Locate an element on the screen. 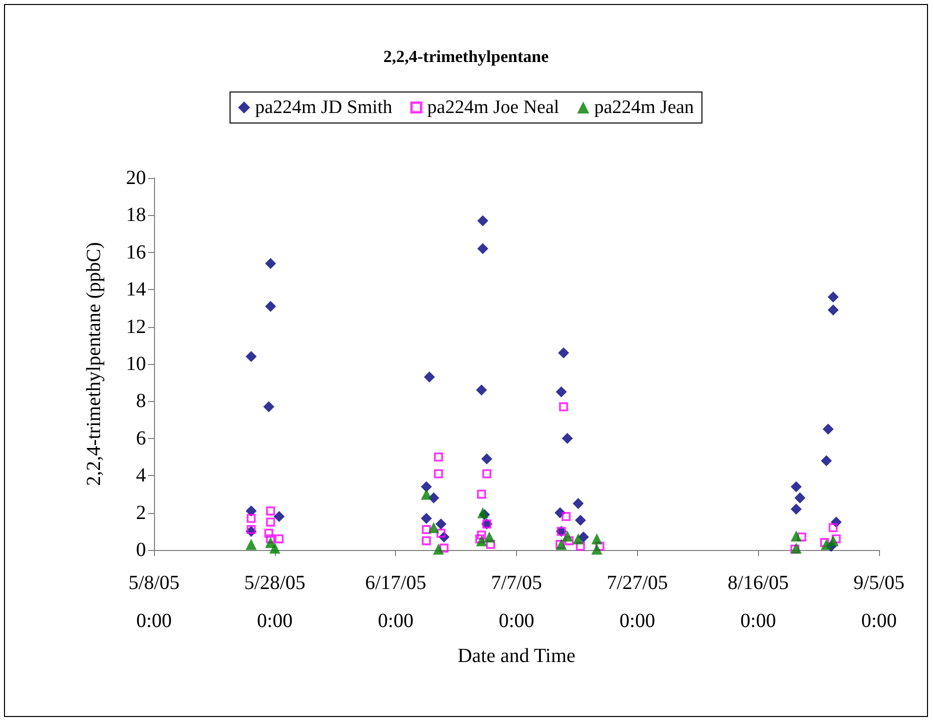 Image resolution: width=934 pixels, height=721 pixels. x-tick-label: 8/16/05 0:00 is located at coordinates (758, 602).